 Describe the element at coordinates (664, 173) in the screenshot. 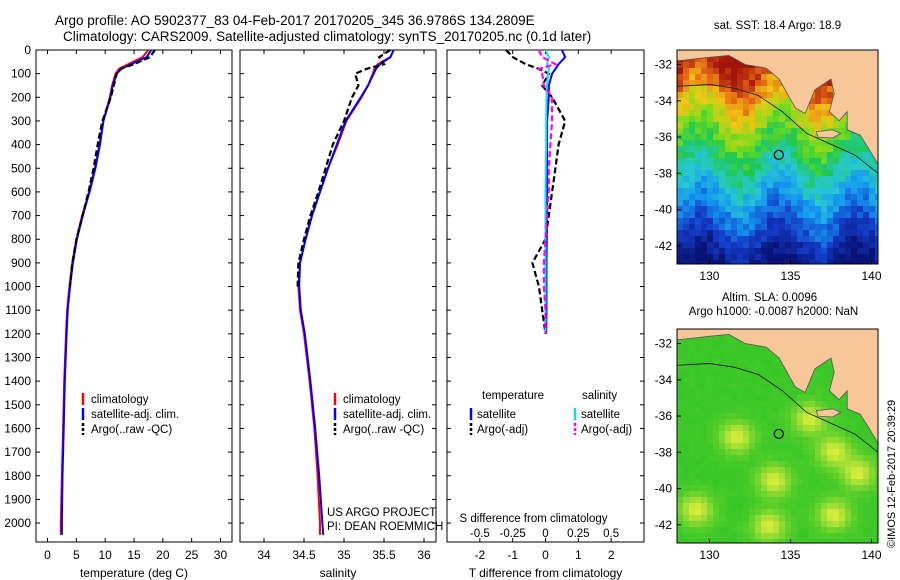

I see `y-tick-label: -38` at that location.